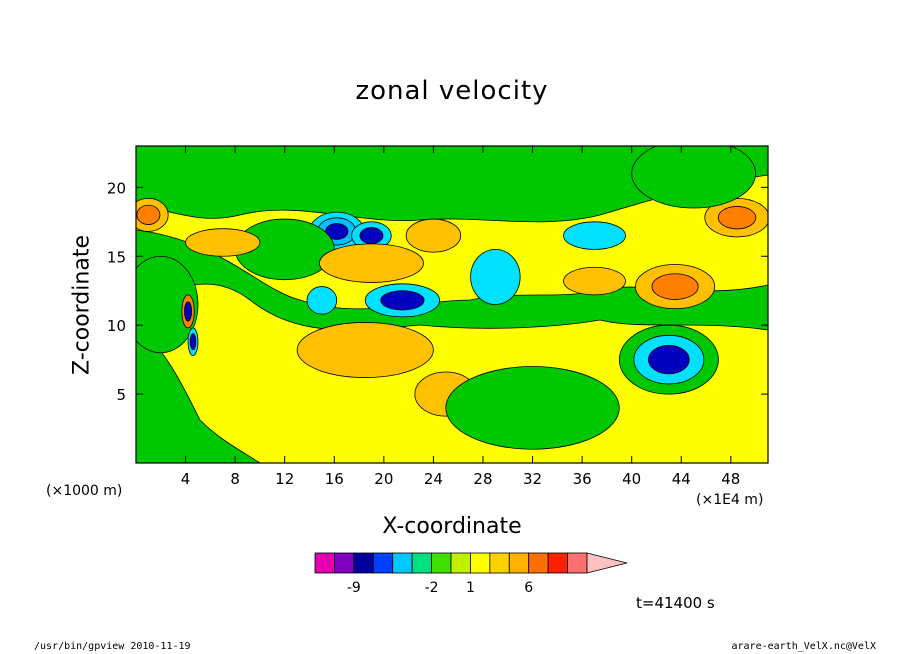  I want to click on x-unit-label: (×1E4 m), so click(730, 500).